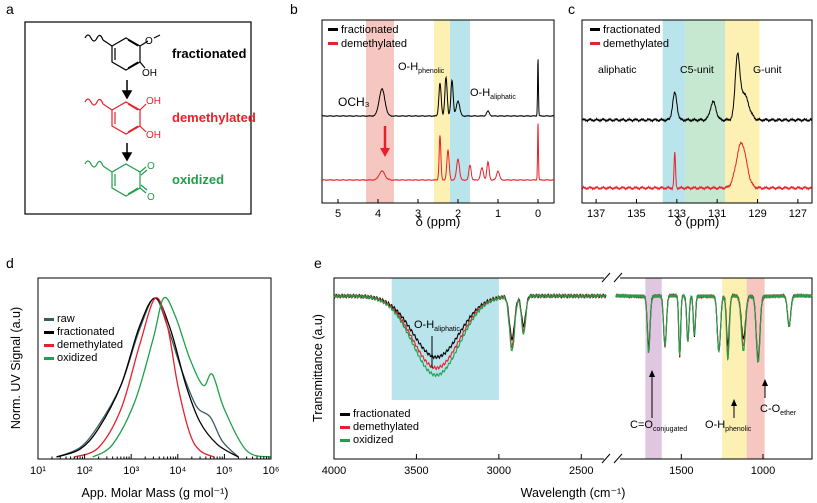 This screenshot has width=817, height=503. Describe the element at coordinates (115, 116) in the screenshot. I see `structure-demethylated` at that location.